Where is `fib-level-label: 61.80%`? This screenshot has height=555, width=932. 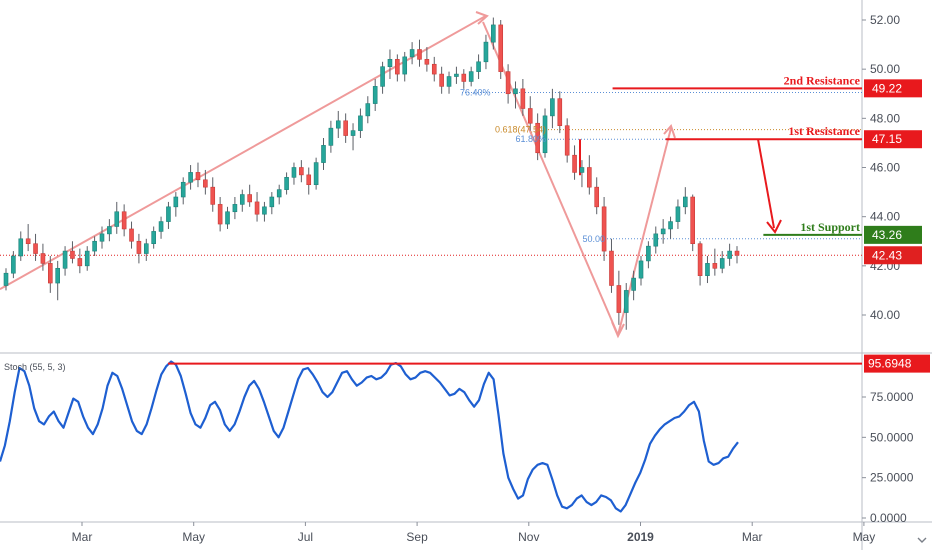 fib-level-label: 61.80% is located at coordinates (530, 139).